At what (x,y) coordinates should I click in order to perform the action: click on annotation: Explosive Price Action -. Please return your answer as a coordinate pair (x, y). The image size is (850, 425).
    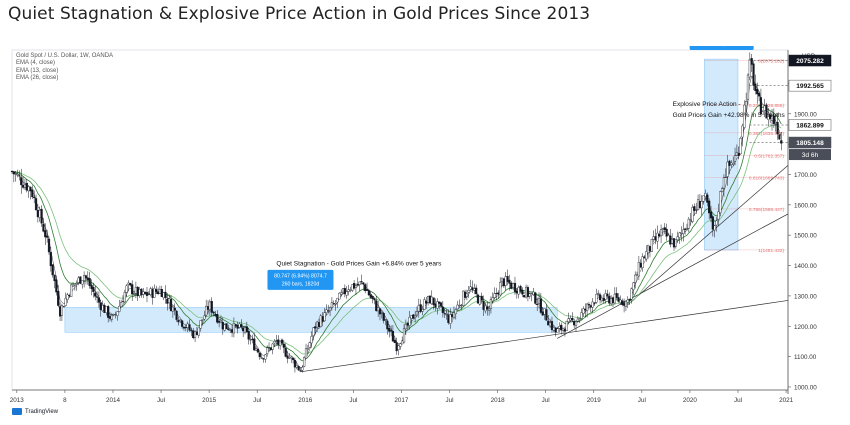
    Looking at the image, I should click on (707, 104).